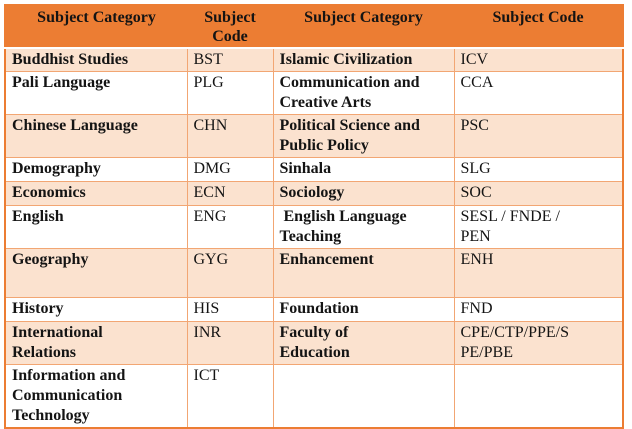  I want to click on header-cell-subject-code-left: Subject Code, so click(230, 27).